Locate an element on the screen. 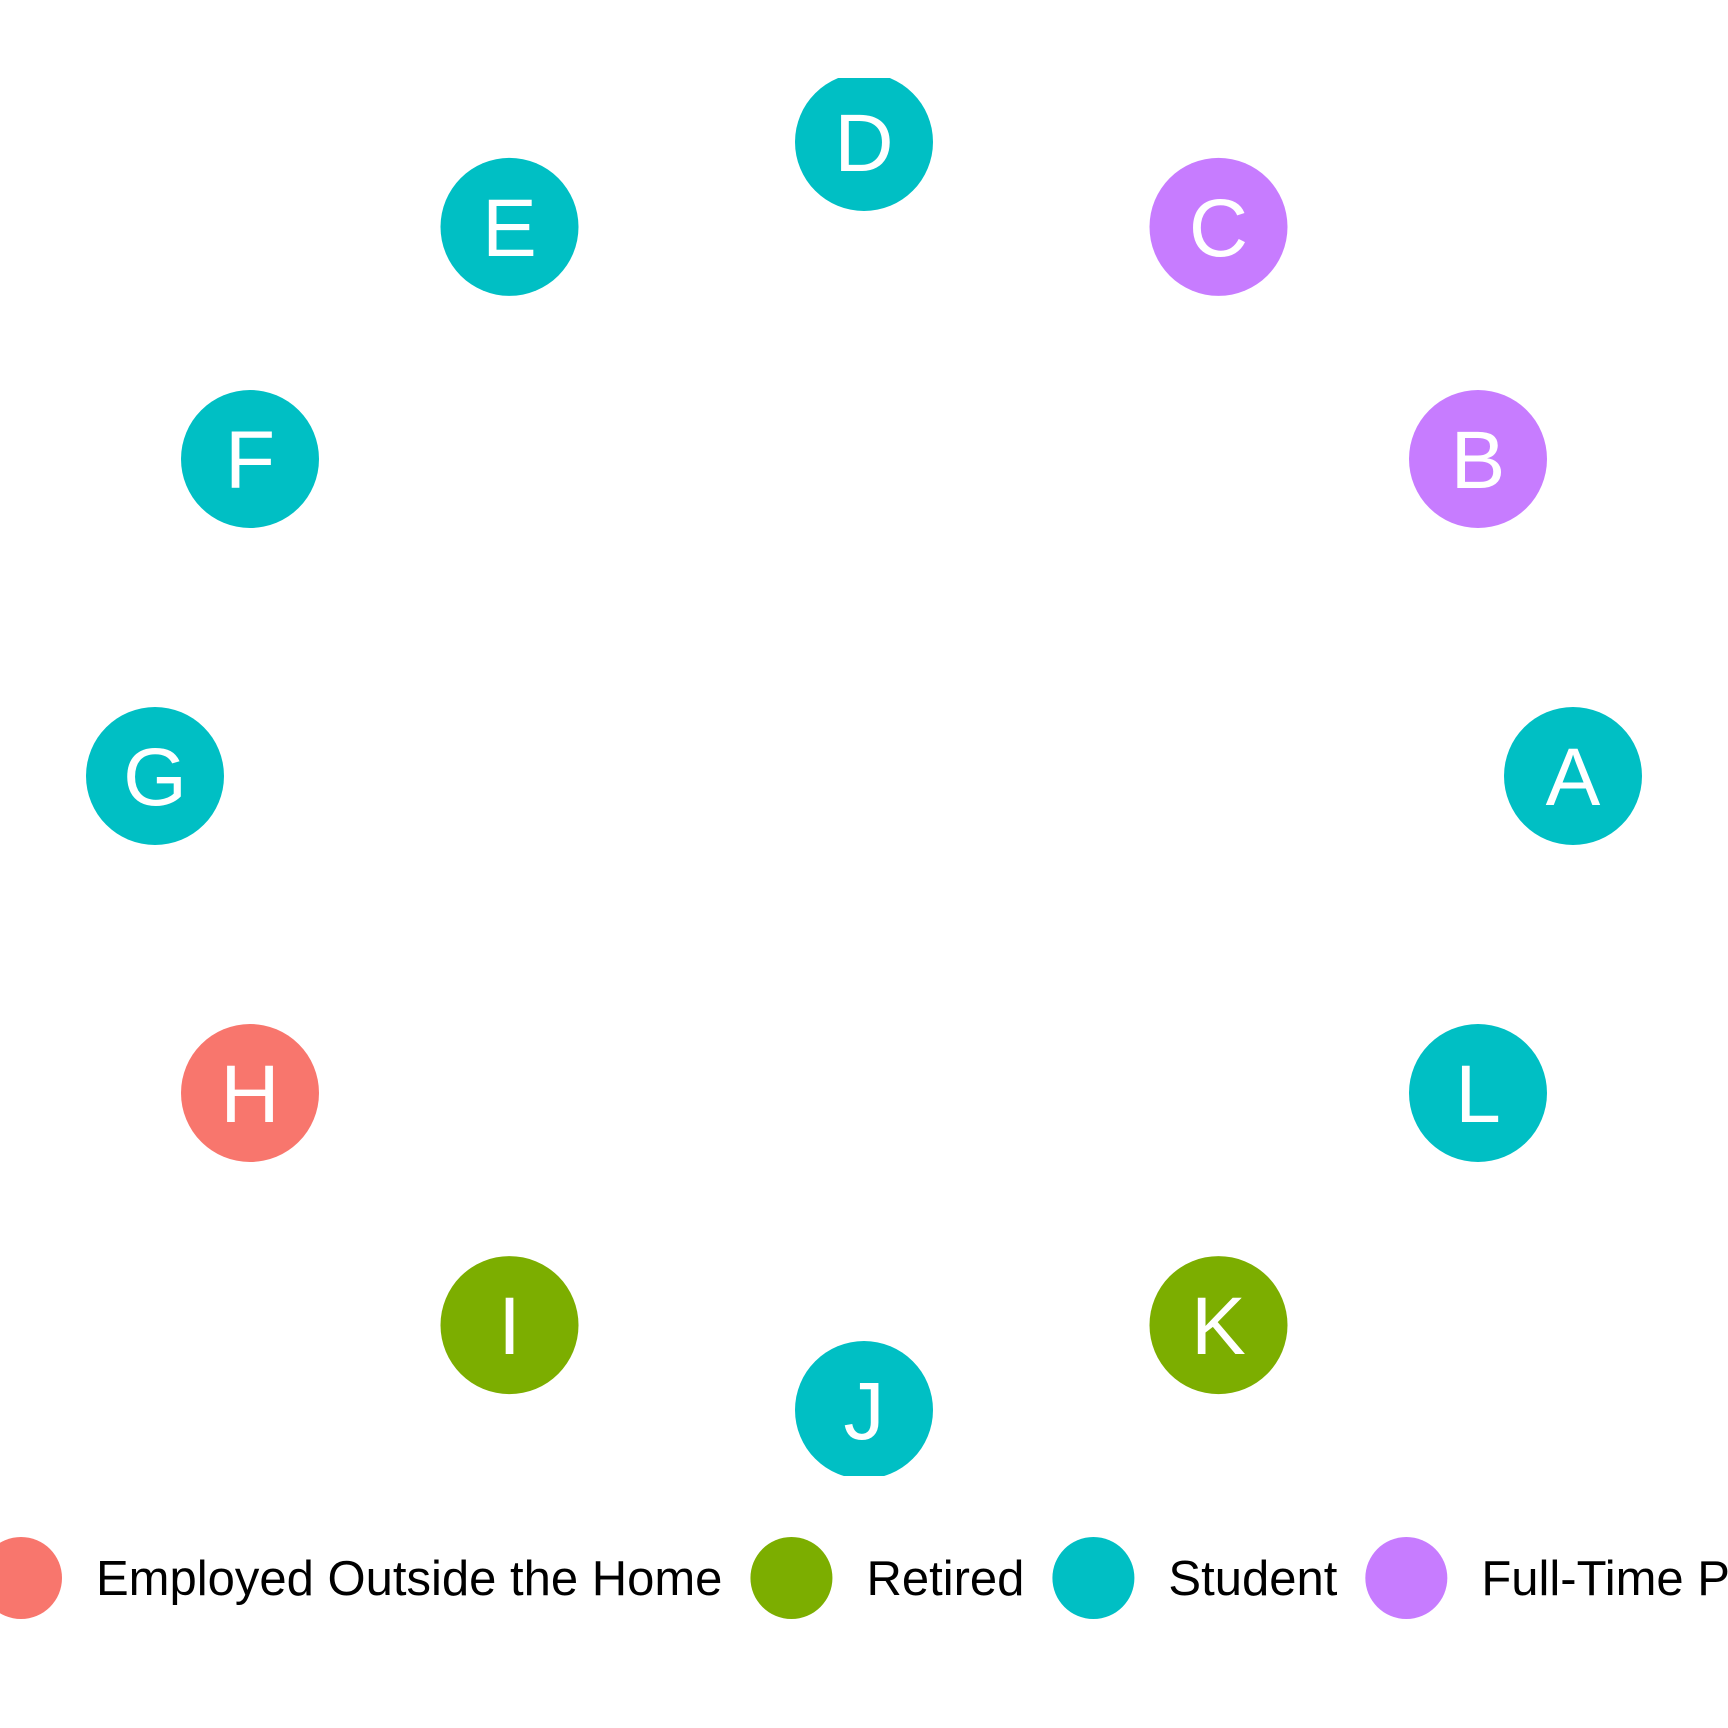 The image size is (1728, 1728). node-e: E is located at coordinates (509, 226).